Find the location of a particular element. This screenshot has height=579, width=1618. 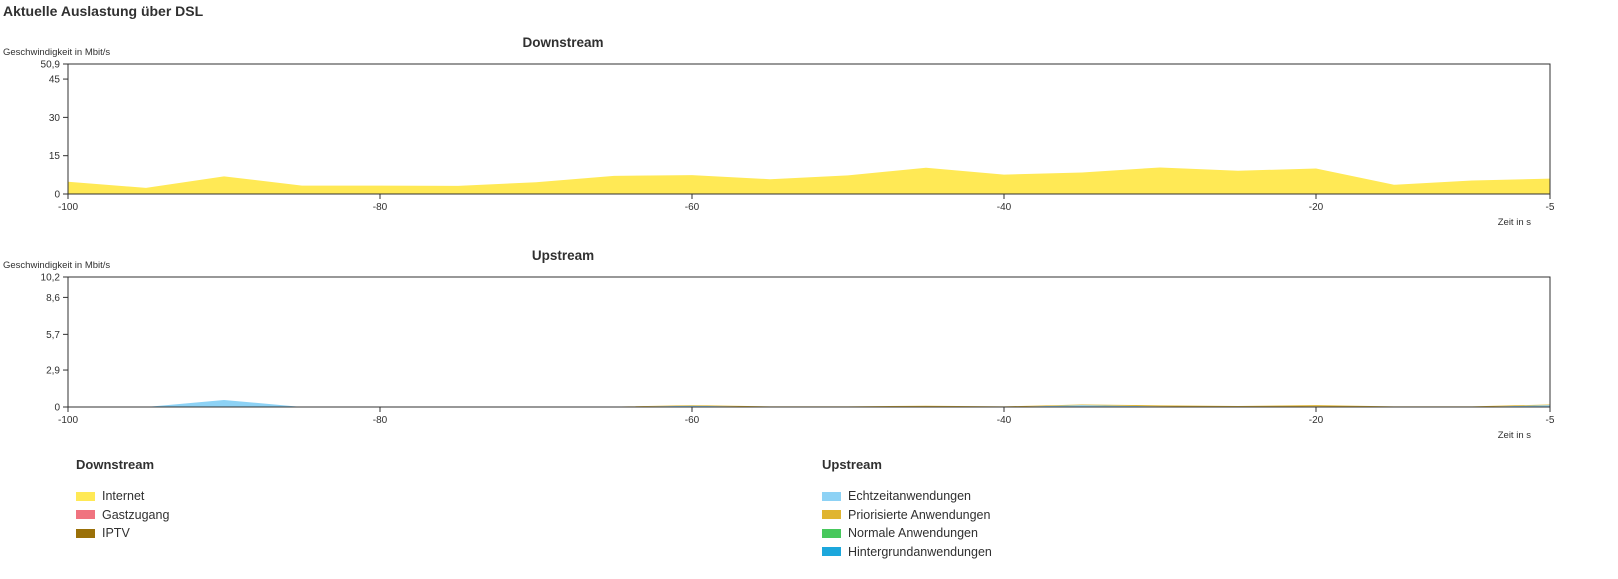

y-tick-label: 10,2 is located at coordinates (51, 278).